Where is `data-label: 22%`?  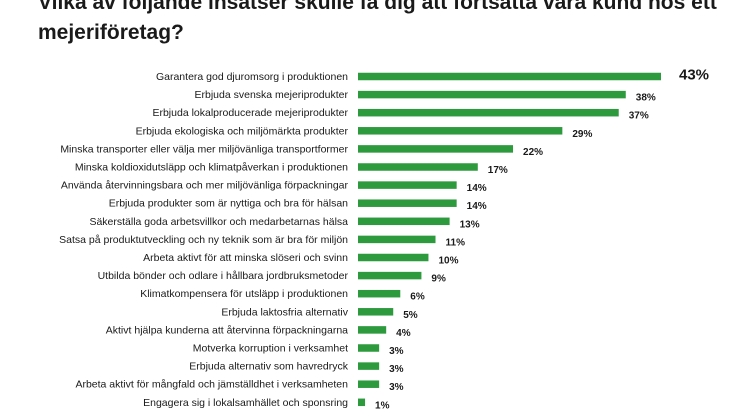 data-label: 22% is located at coordinates (533, 152).